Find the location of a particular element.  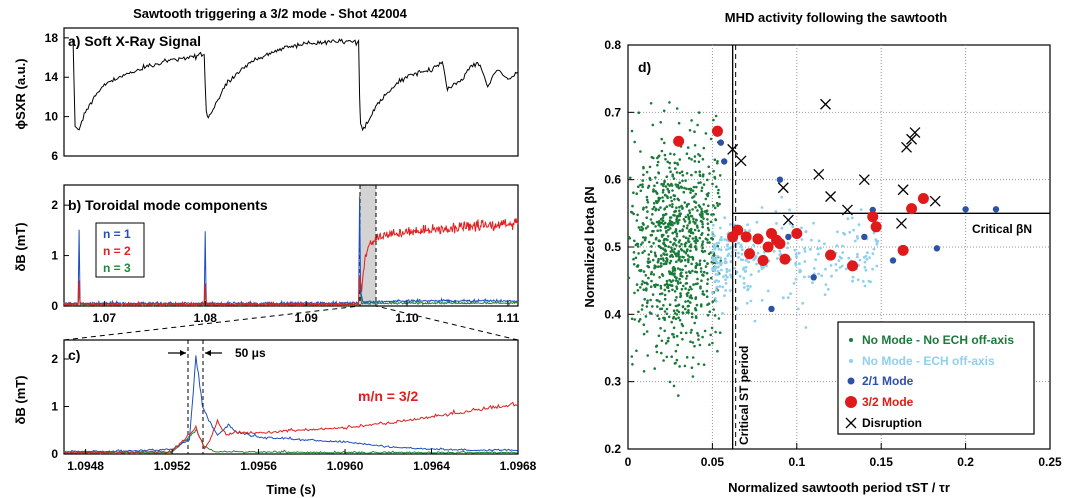

panel-d-ytick-label: 0.8 is located at coordinates (612, 45).